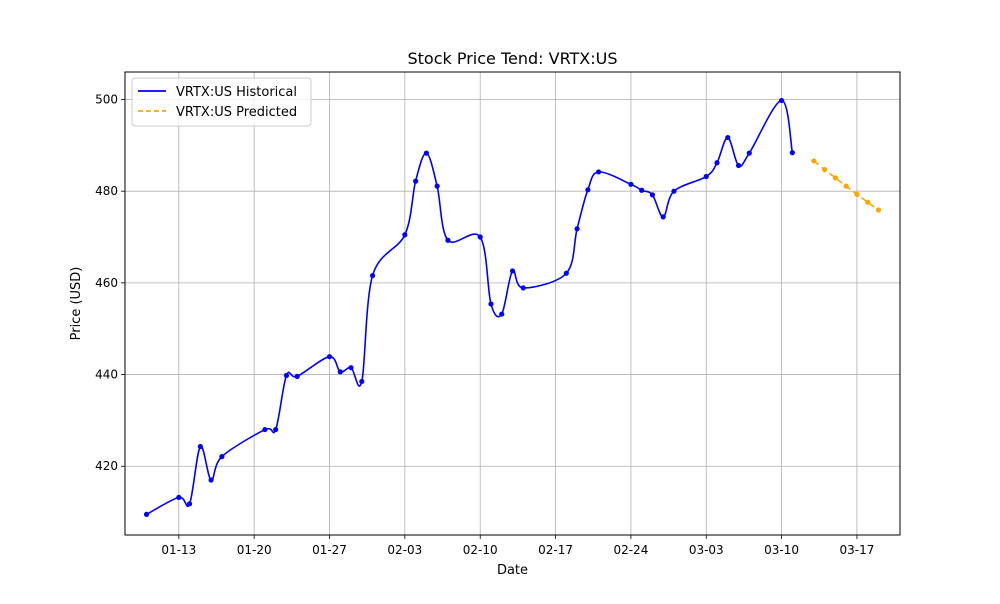 This screenshot has width=1000, height=604. What do you see at coordinates (512, 58) in the screenshot?
I see `chart-title: Stock Price Tend: VRTX:US` at bounding box center [512, 58].